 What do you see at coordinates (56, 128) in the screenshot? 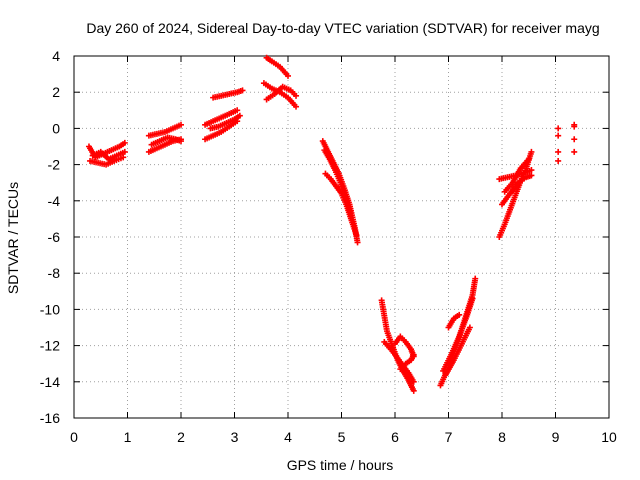
I see `y-tick-label: 0` at bounding box center [56, 128].